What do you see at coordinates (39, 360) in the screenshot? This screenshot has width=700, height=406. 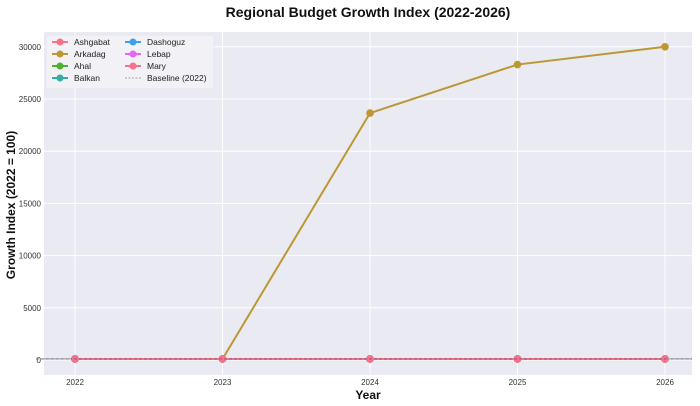 I see `y-tick-label: 0` at bounding box center [39, 360].